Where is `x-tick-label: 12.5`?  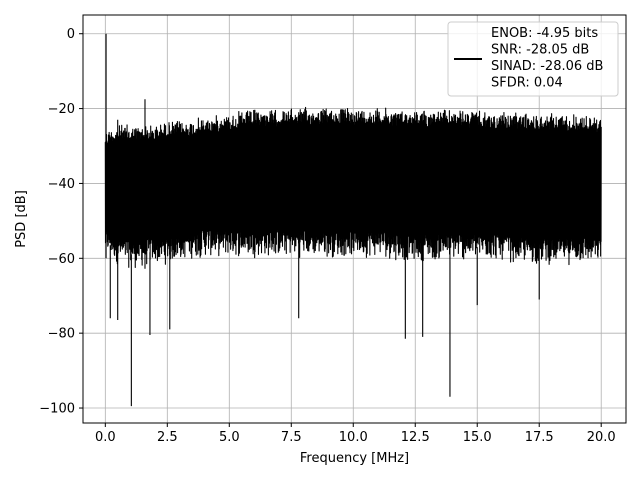
x-tick-label: 12.5 is located at coordinates (415, 437).